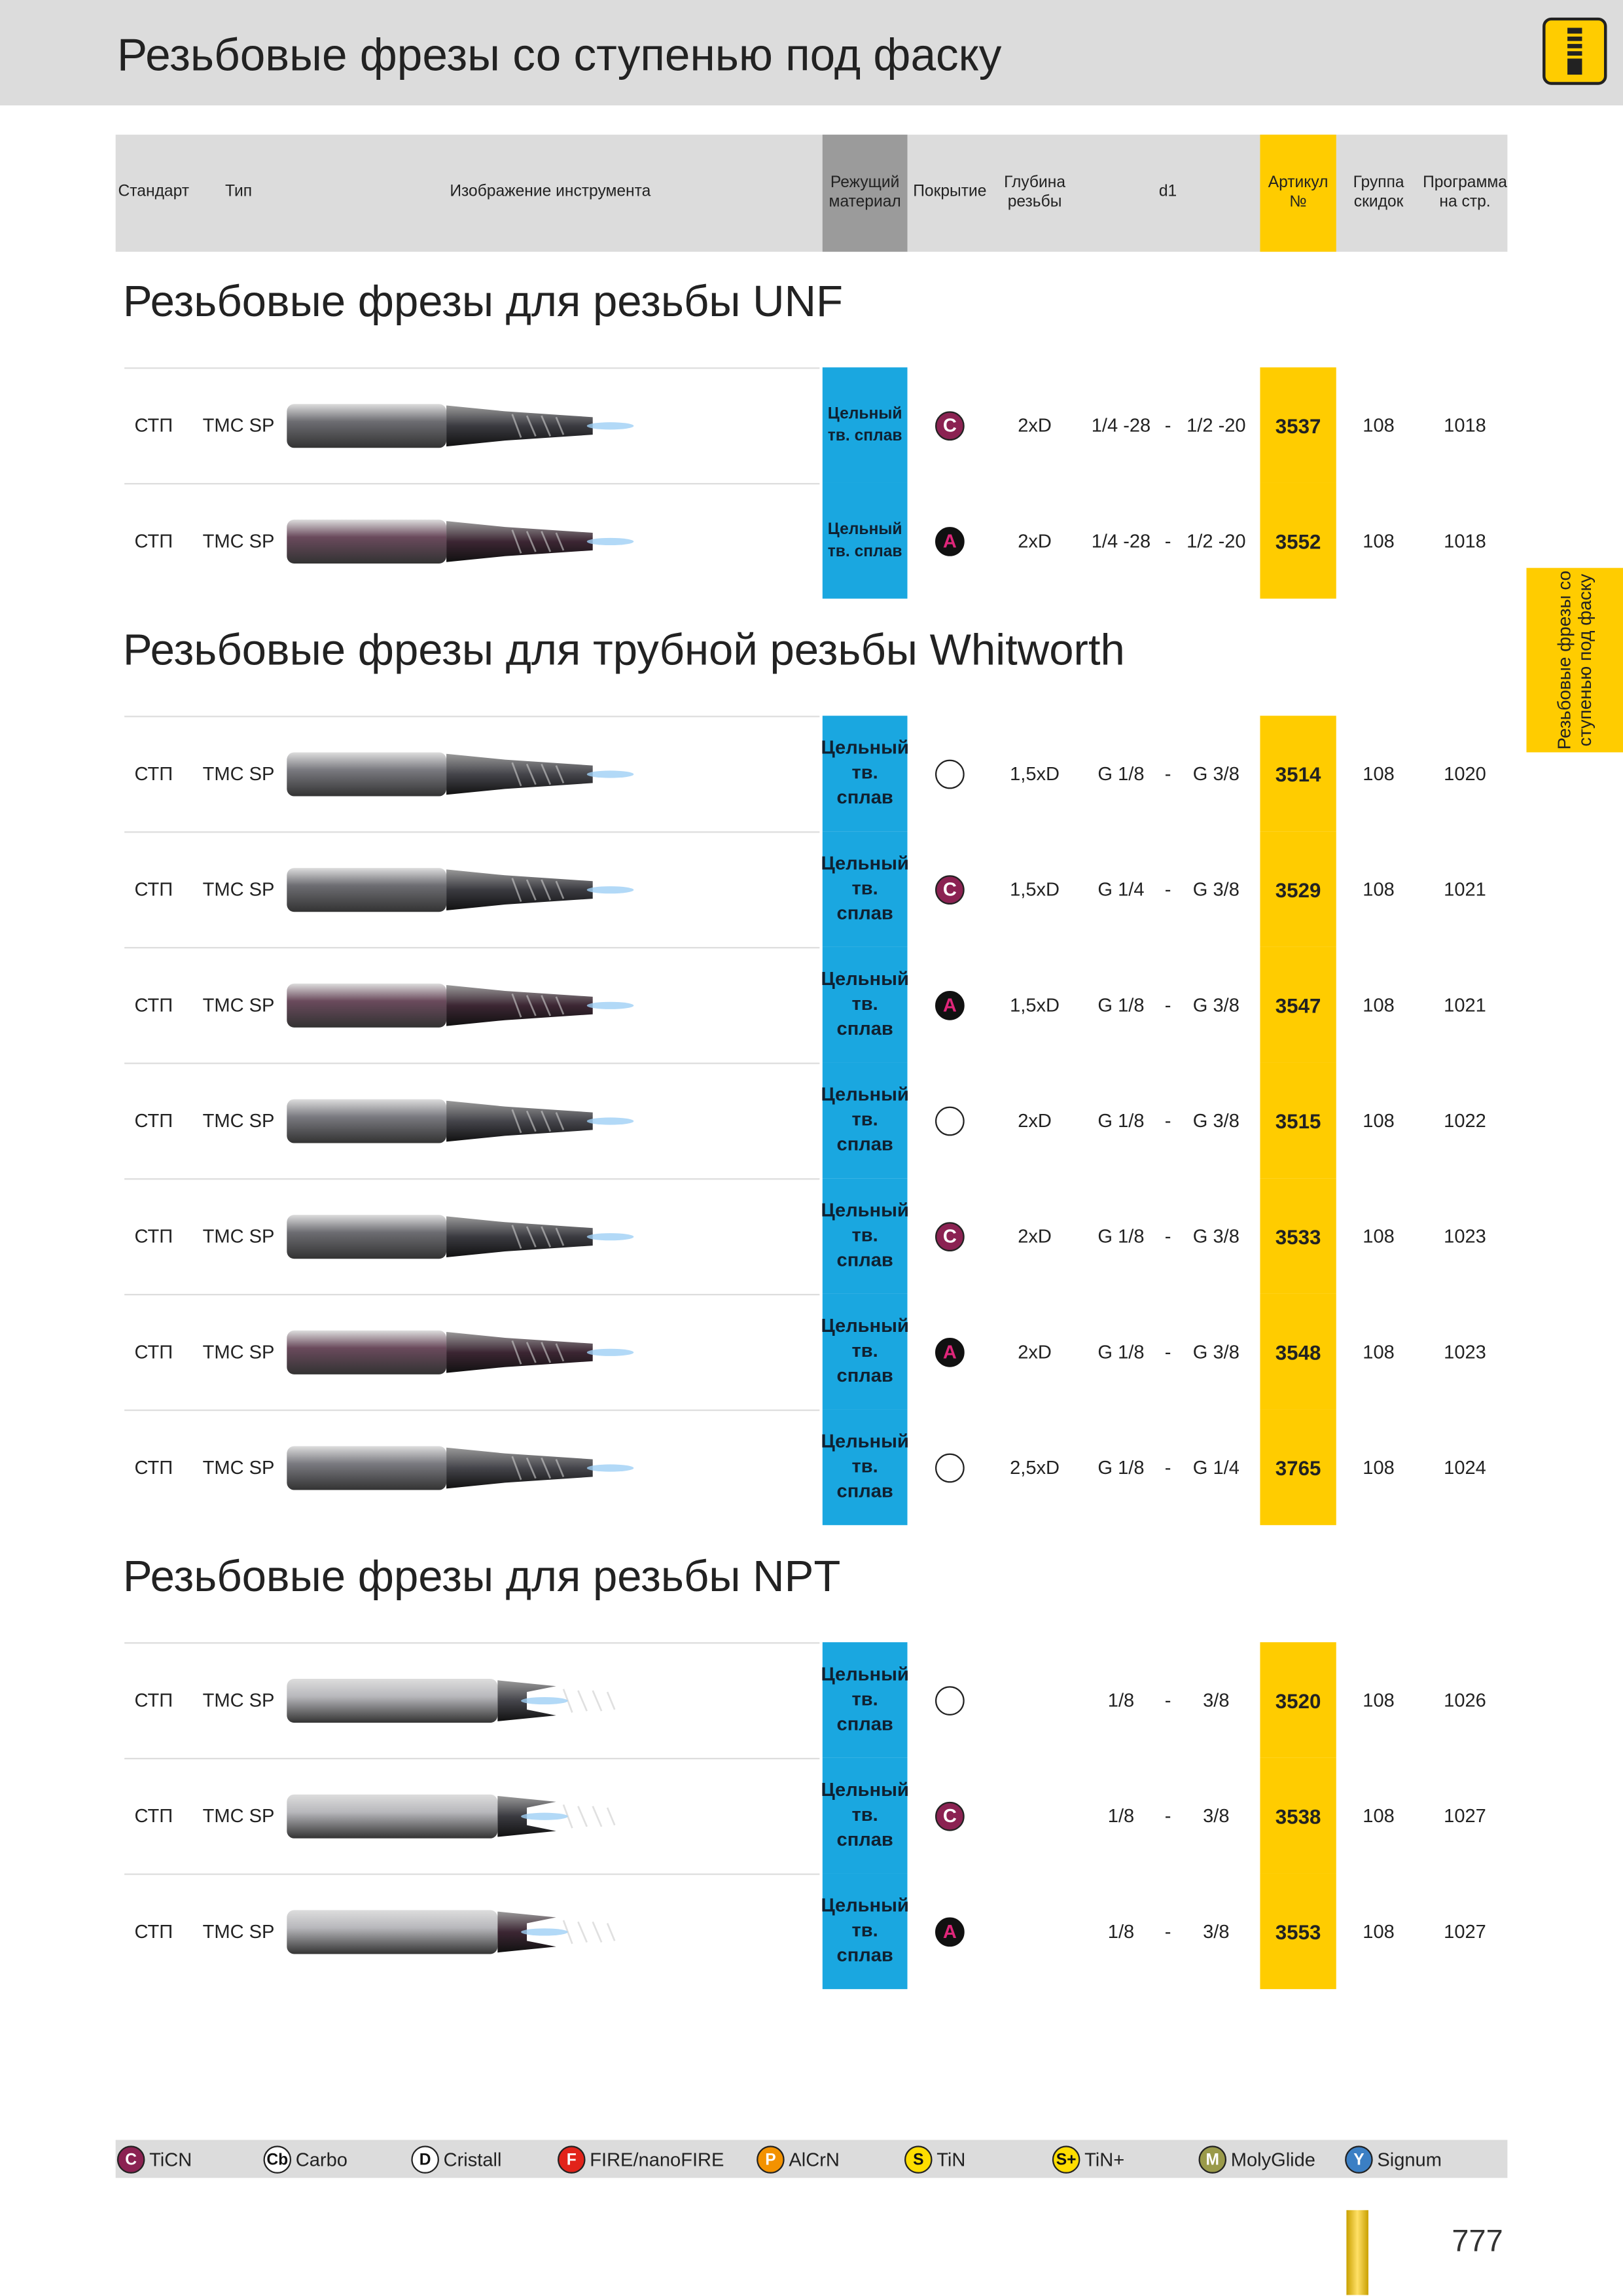 The image size is (1623, 2296). What do you see at coordinates (481, 1577) in the screenshot?
I see `section-title: Резьбовые фрезы для резьбы NPT` at bounding box center [481, 1577].